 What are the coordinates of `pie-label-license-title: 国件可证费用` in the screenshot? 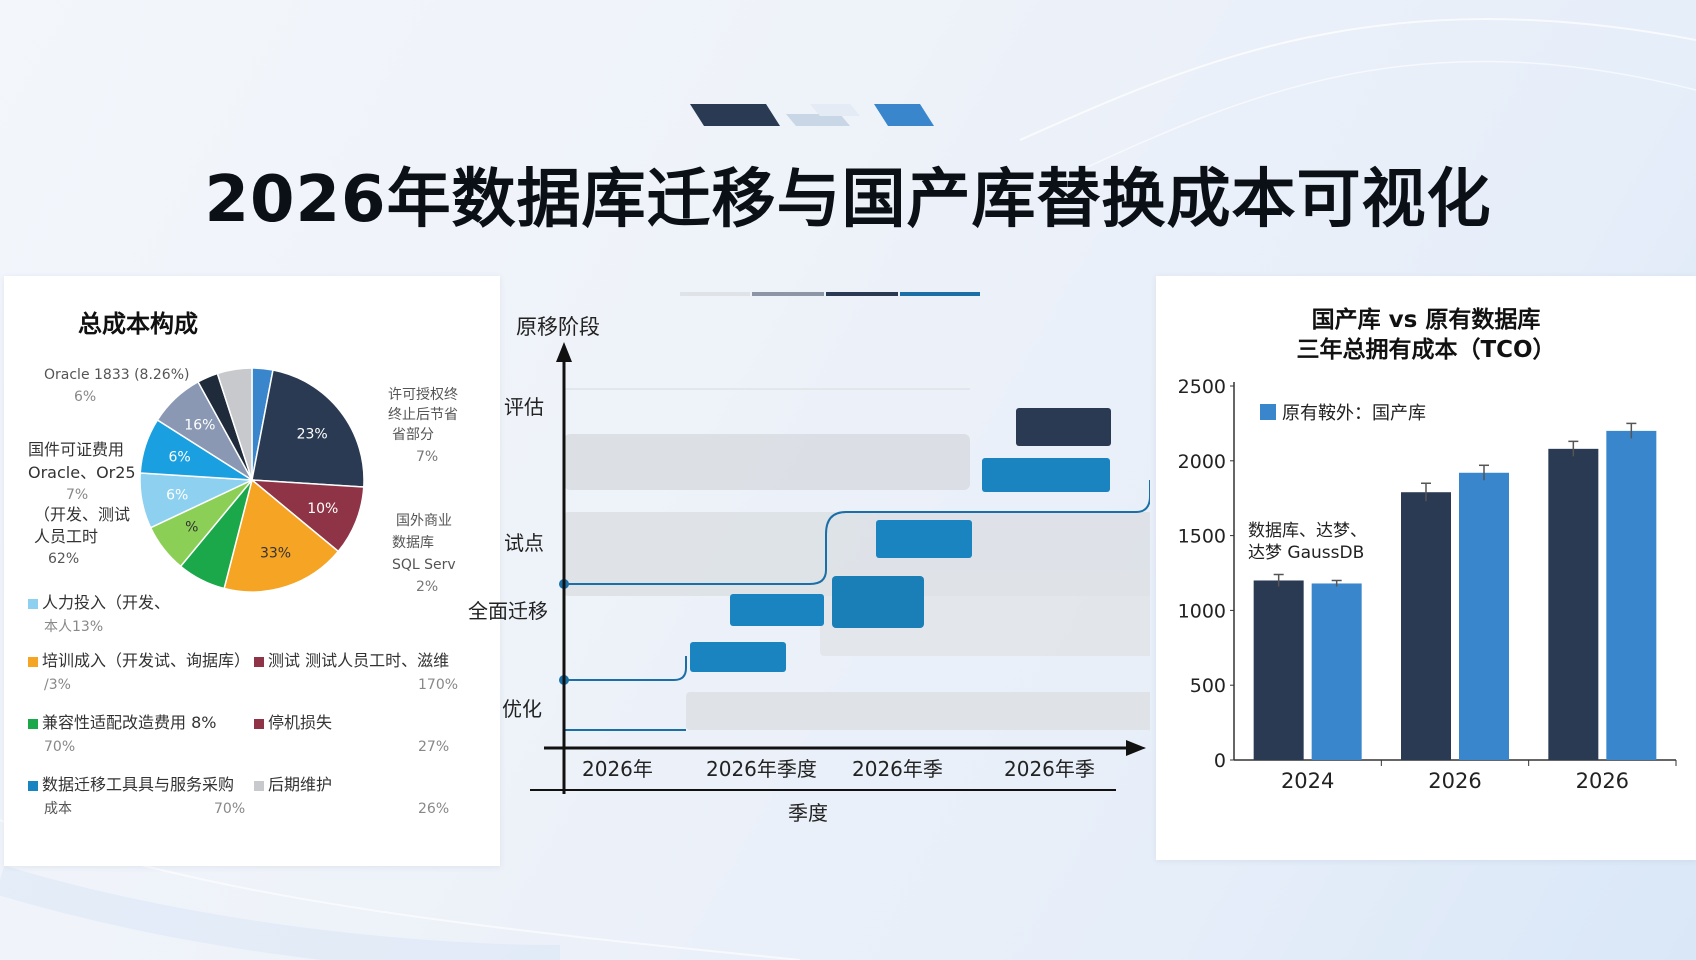 It's located at (76, 449).